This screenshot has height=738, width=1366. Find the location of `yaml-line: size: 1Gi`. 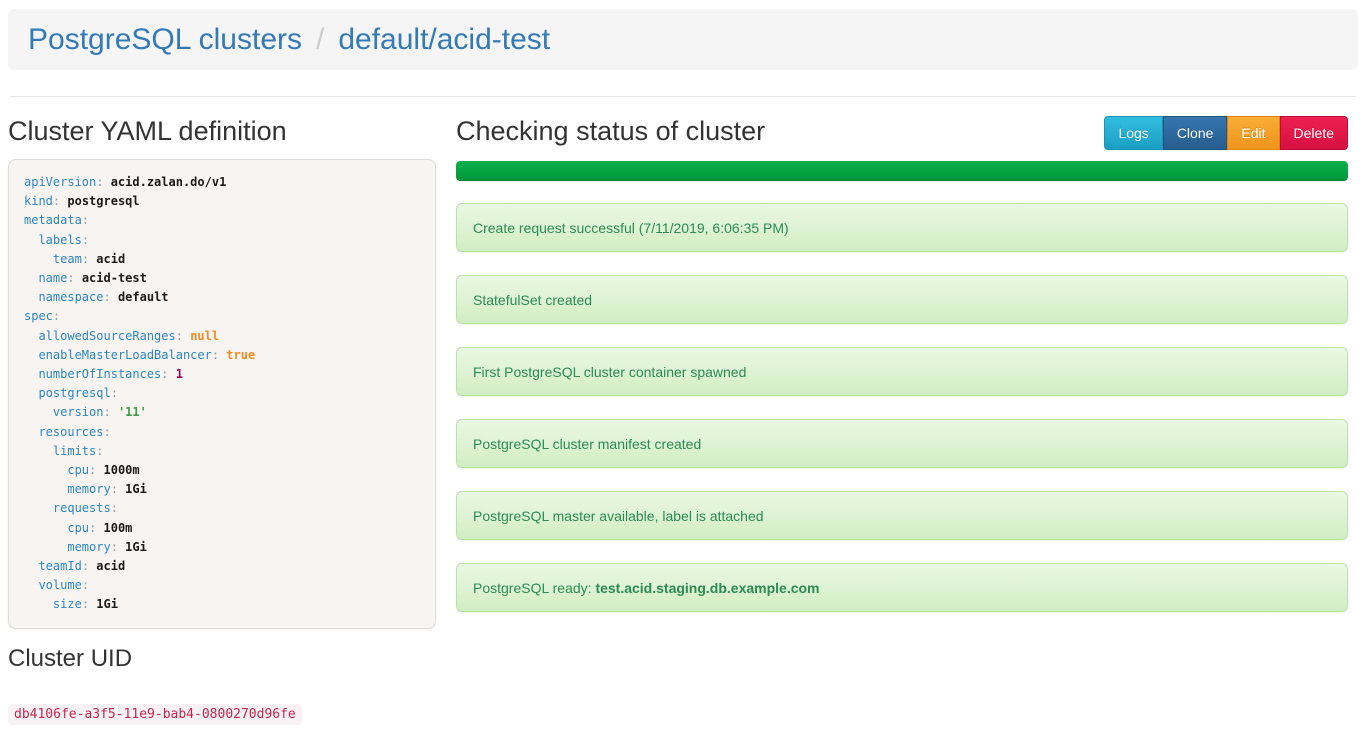

yaml-line: size: 1Gi is located at coordinates (85, 604).